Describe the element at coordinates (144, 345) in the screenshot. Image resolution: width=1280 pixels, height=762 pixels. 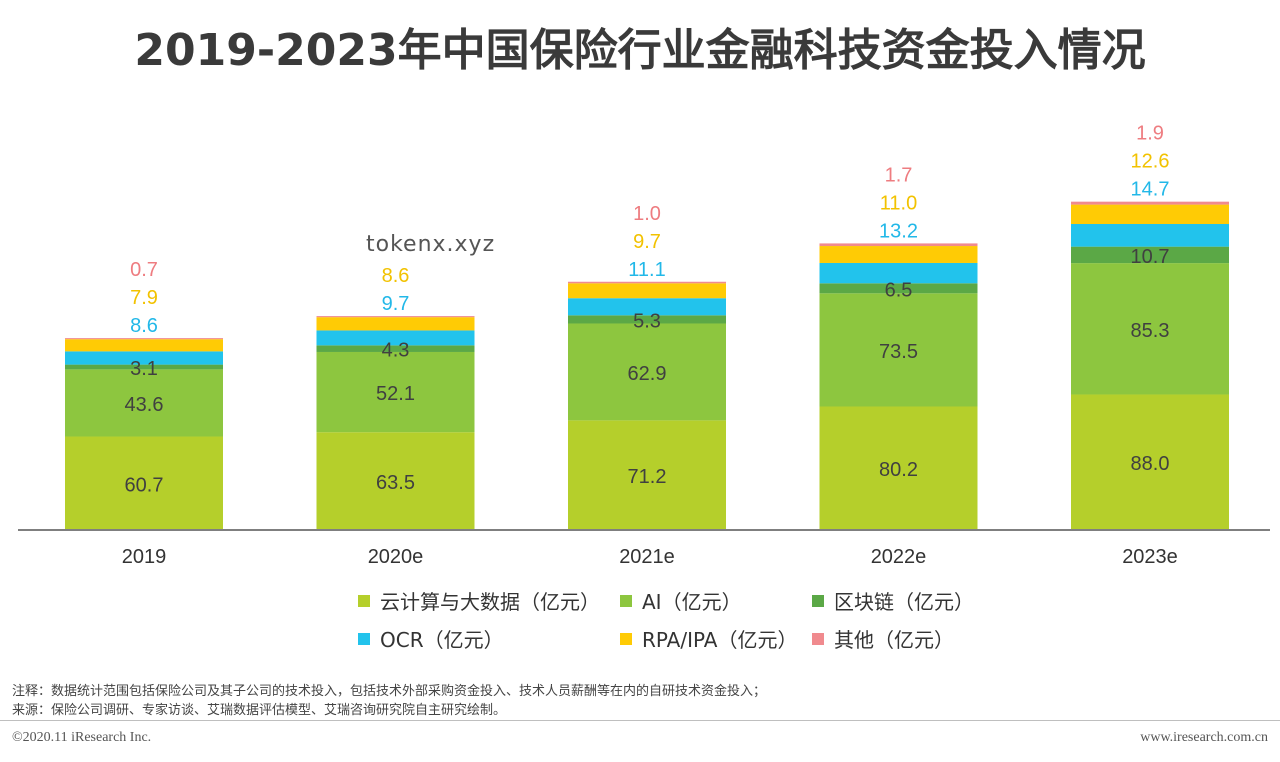
I see `bar-segment-5-2019` at that location.